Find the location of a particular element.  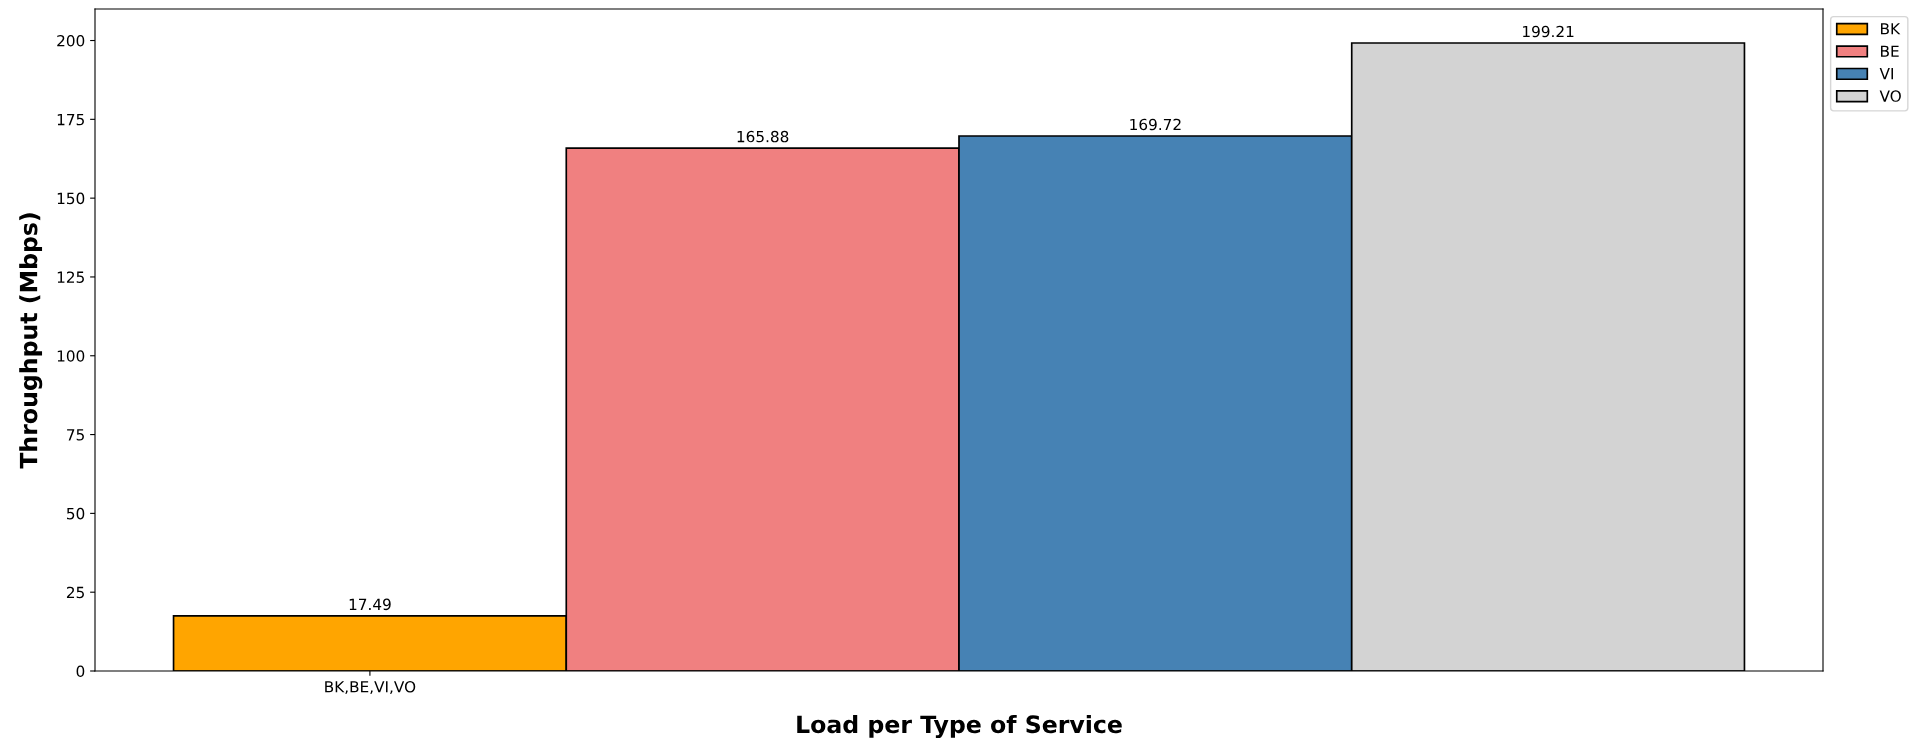

legend-label: VO is located at coordinates (1890, 96).